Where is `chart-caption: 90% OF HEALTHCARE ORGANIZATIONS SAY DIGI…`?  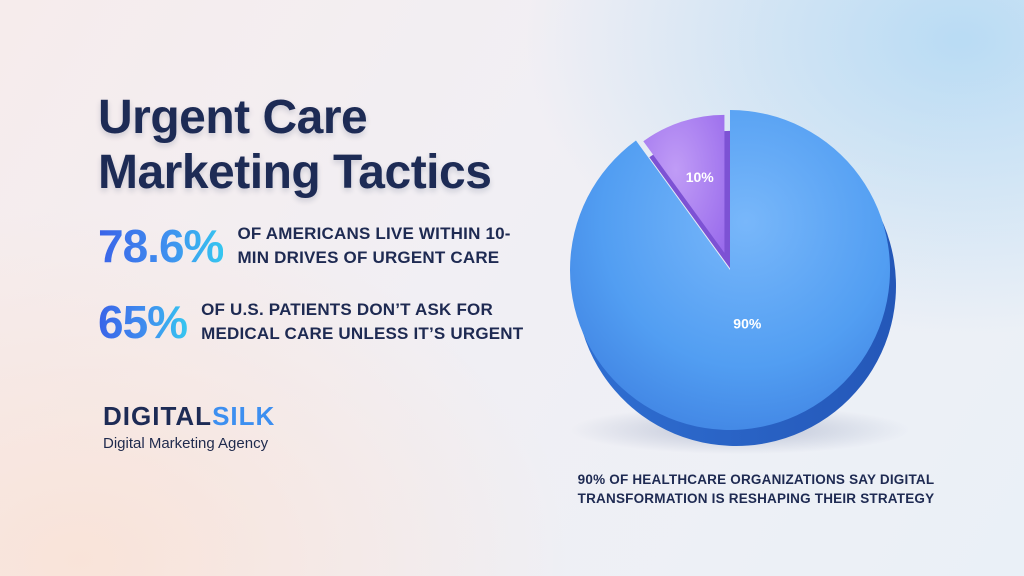
chart-caption: 90% OF HEALTHCARE ORGANIZATIONS SAY DIGI… is located at coordinates (756, 489).